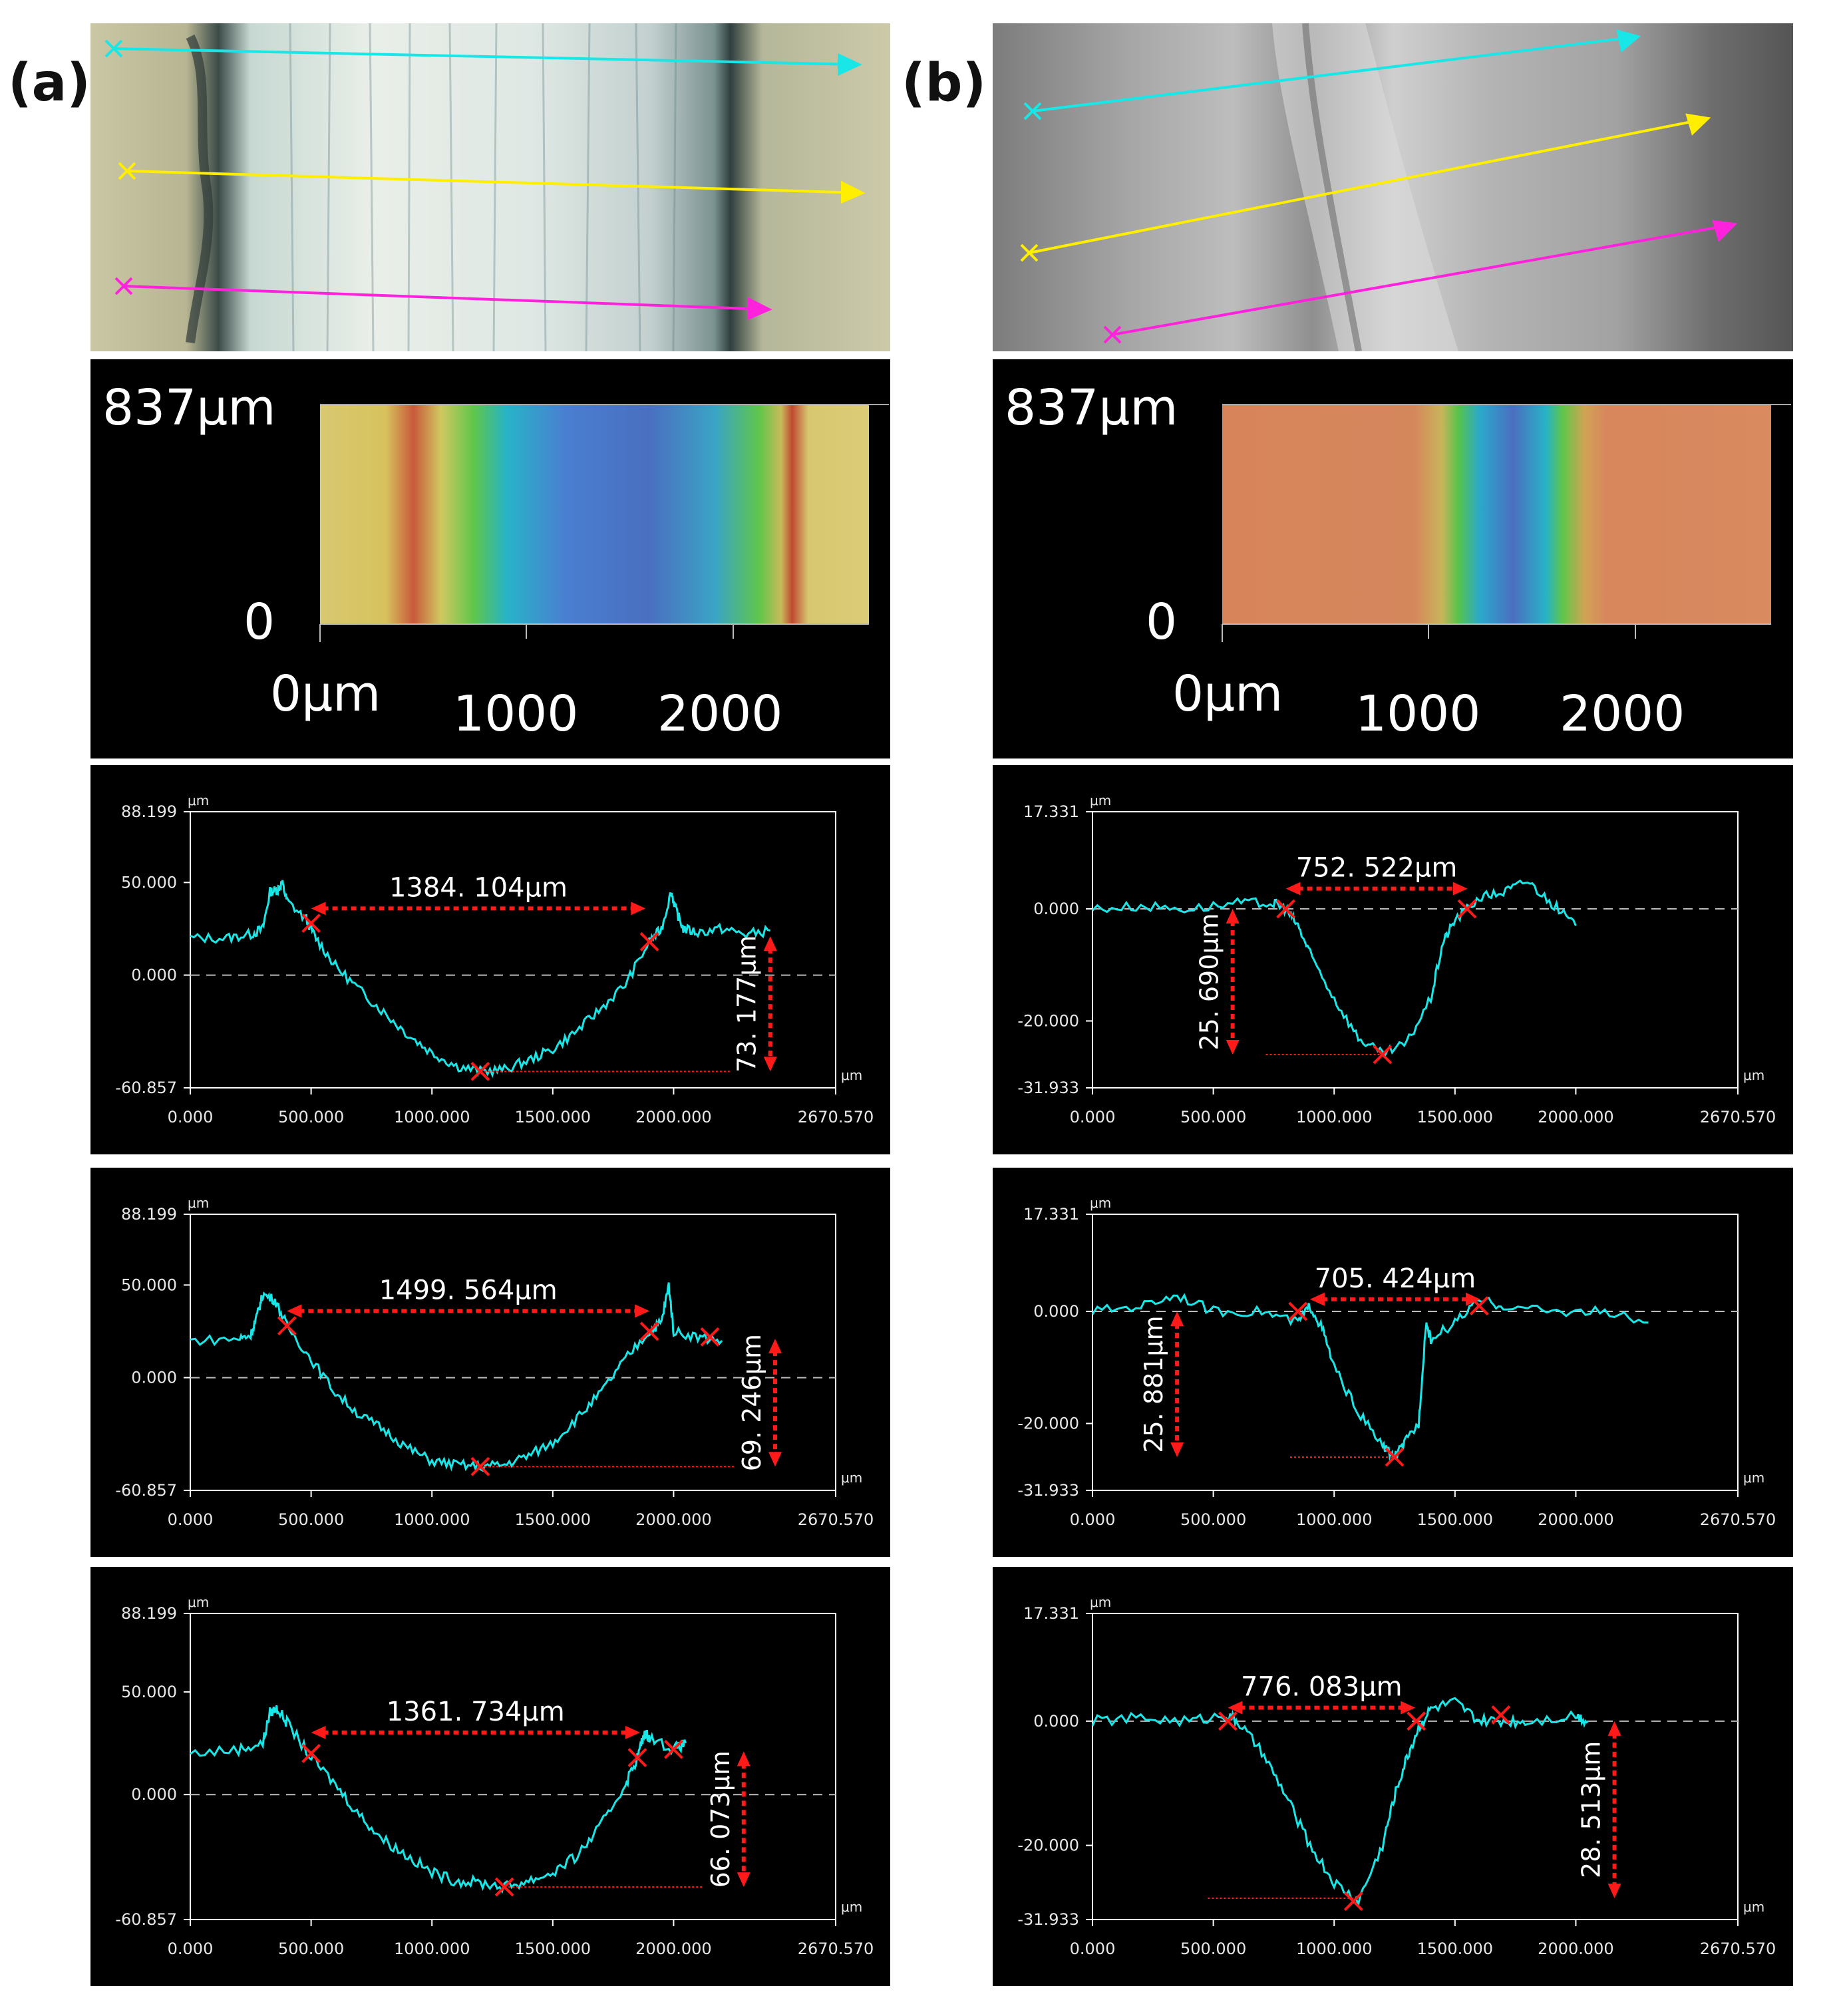 This screenshot has width=1837, height=2016. What do you see at coordinates (1153, 1384) in the screenshot?
I see `profile-4-depth-label: 25. 881μm` at bounding box center [1153, 1384].